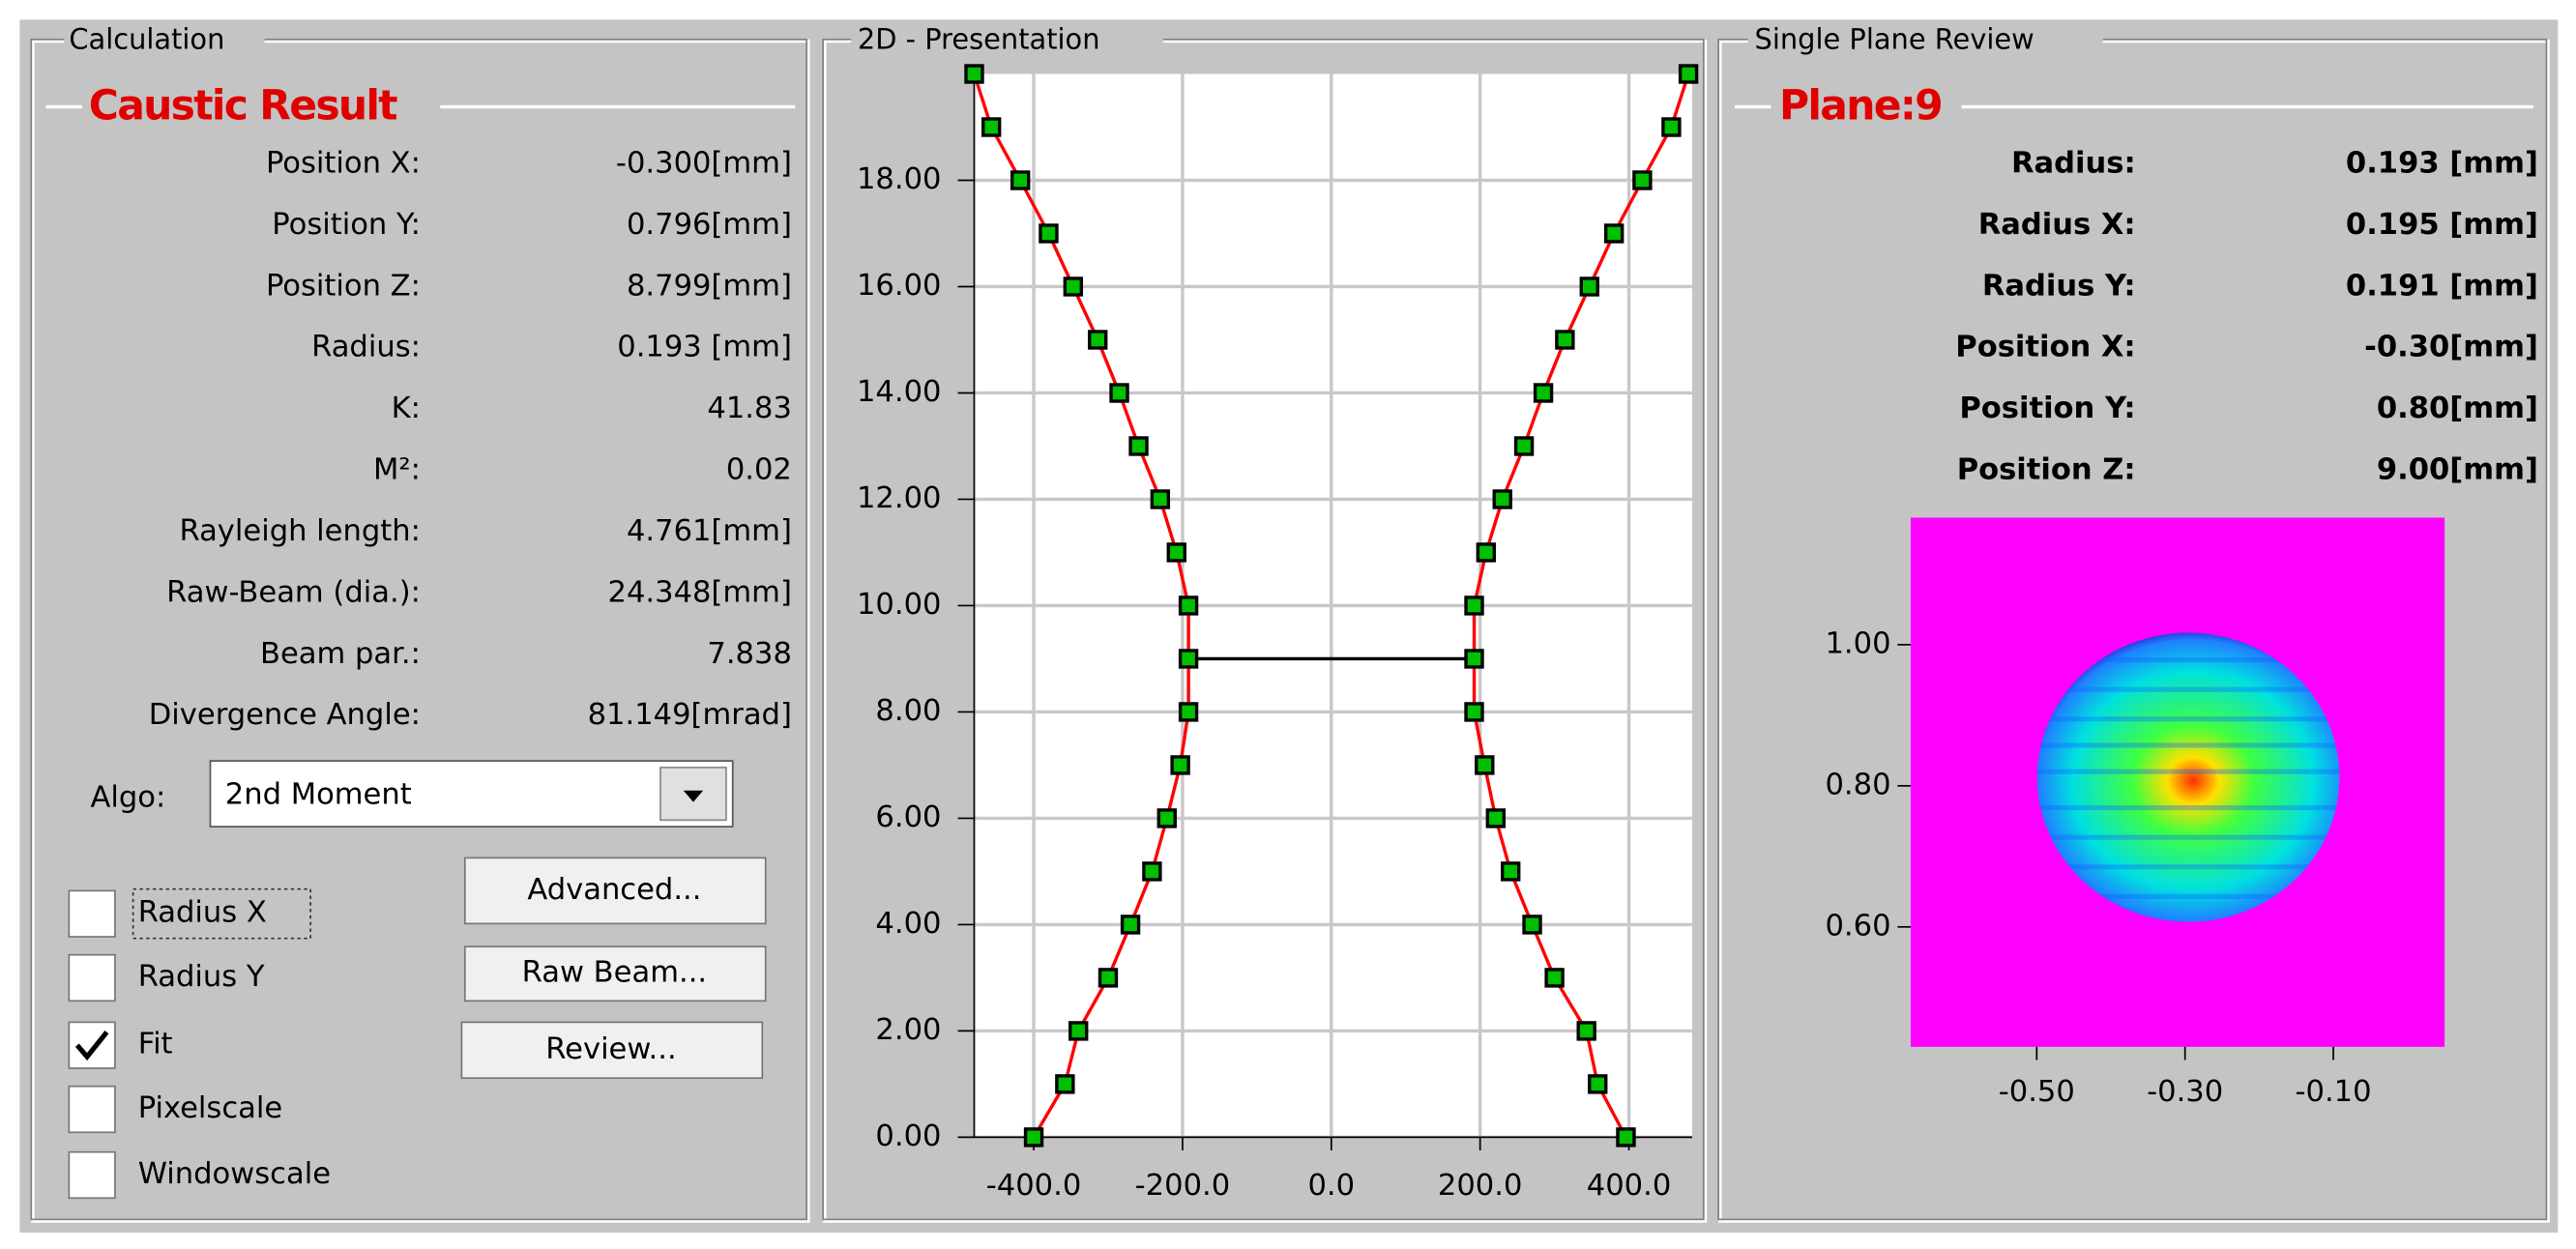  Describe the element at coordinates (899, 605) in the screenshot. I see `y-tick-label: 10.00` at that location.